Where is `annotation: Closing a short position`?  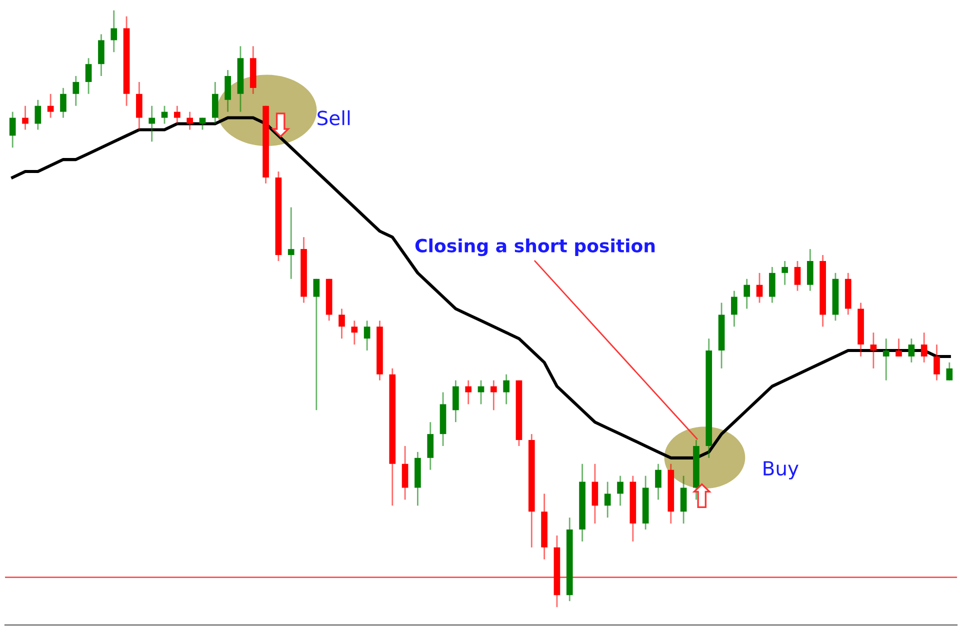
annotation: Closing a short position is located at coordinates (535, 247).